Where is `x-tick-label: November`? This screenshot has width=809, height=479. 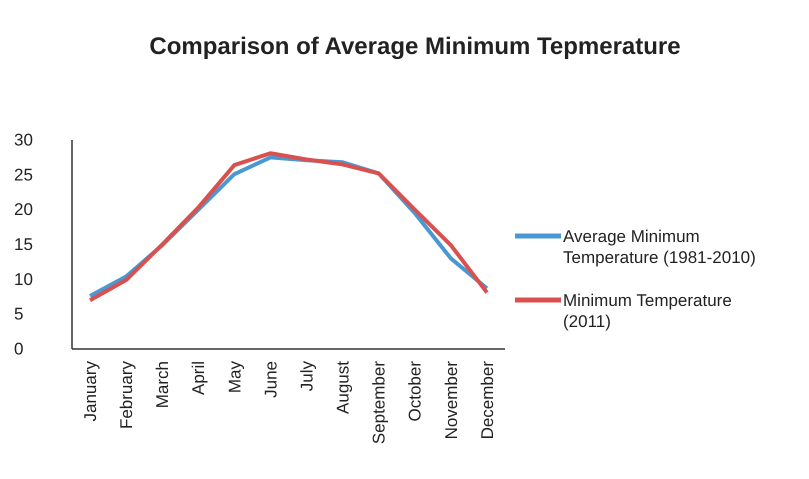
x-tick-label: November is located at coordinates (451, 400).